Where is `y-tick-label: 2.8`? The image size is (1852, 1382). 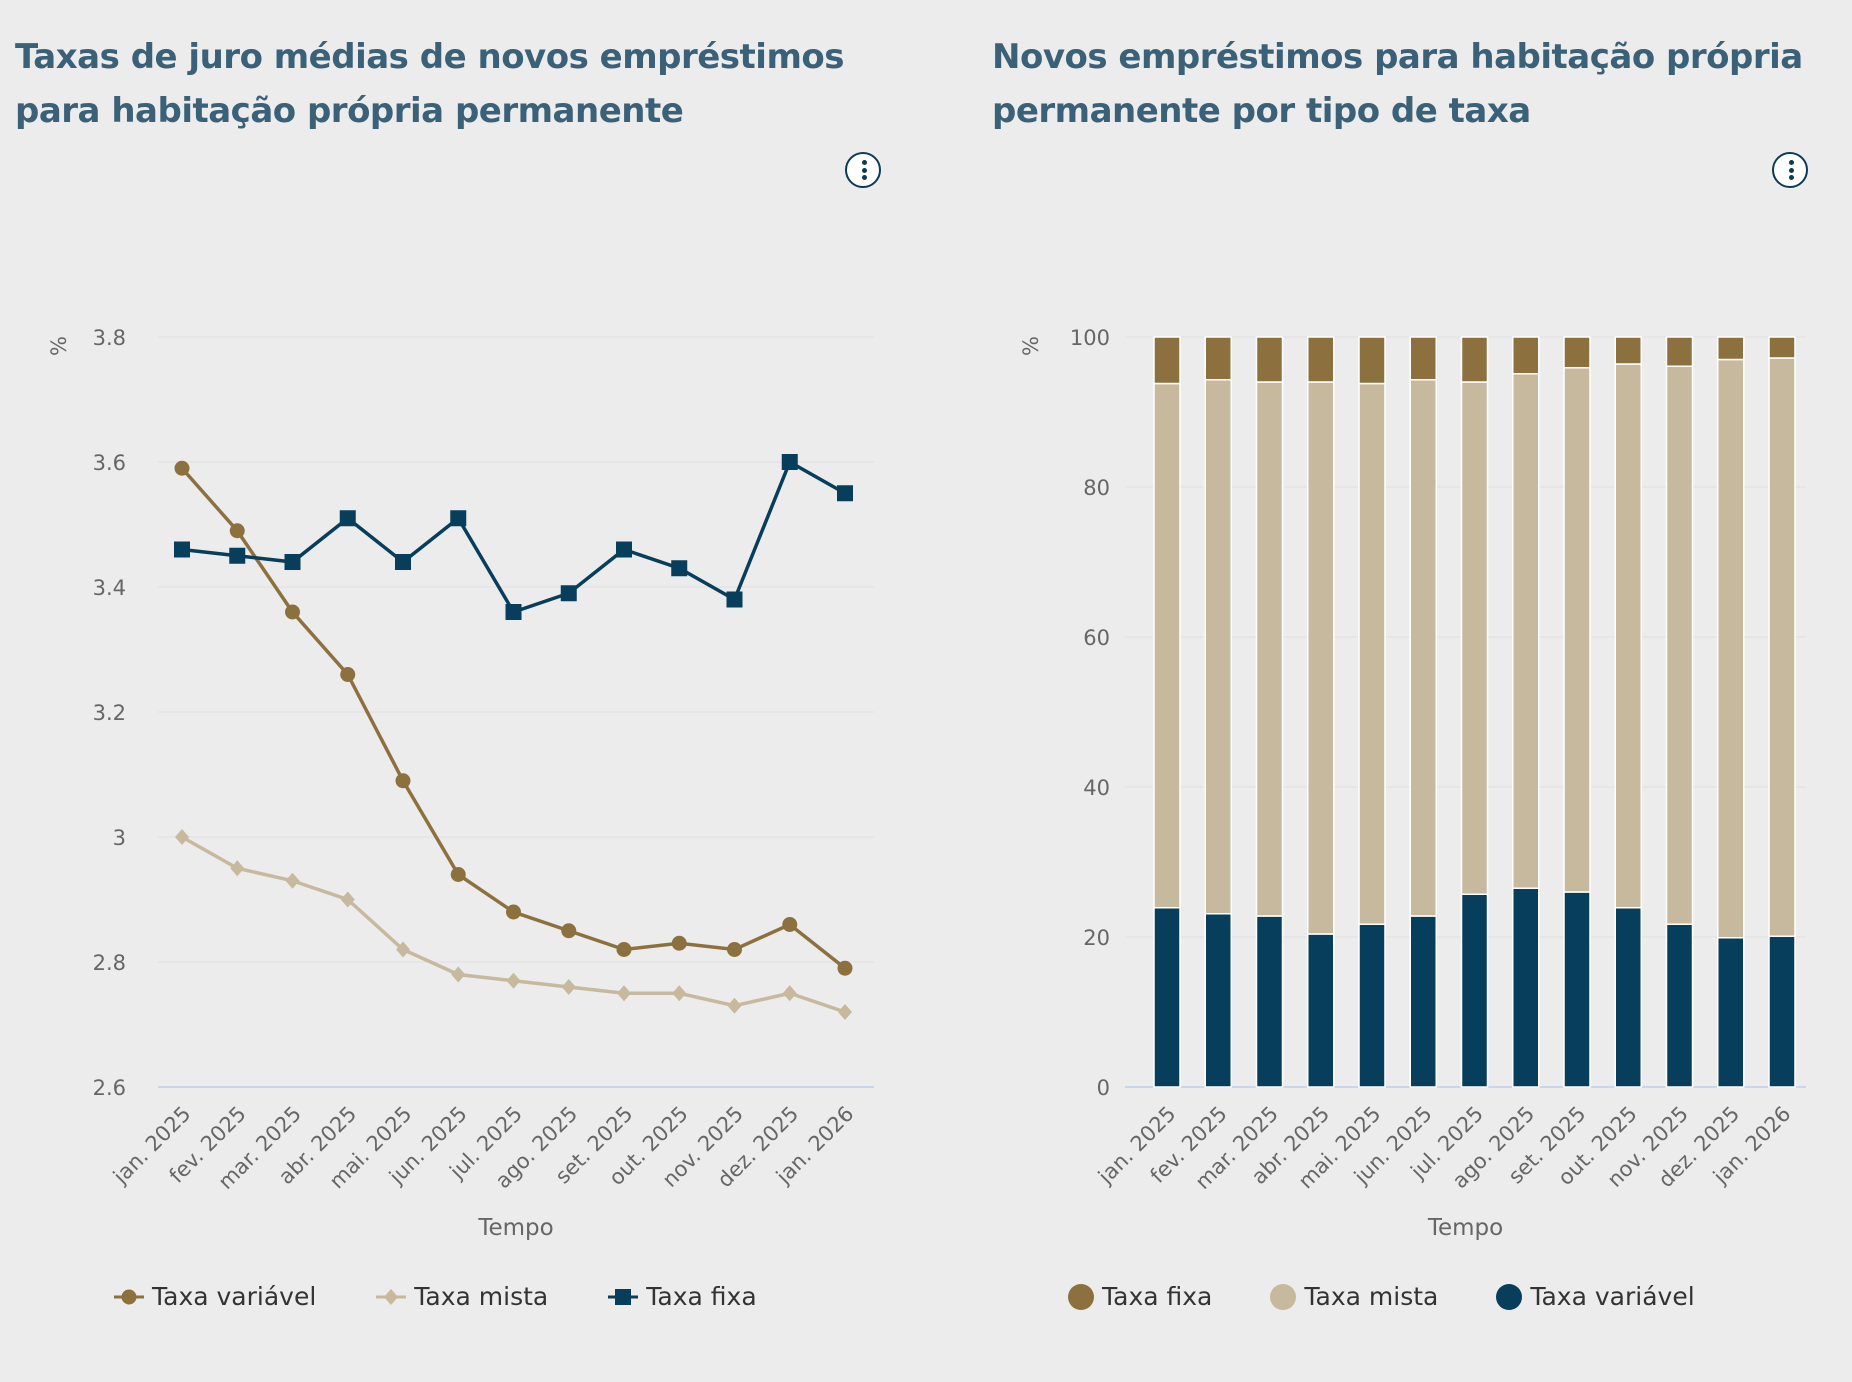 y-tick-label: 2.8 is located at coordinates (109, 963).